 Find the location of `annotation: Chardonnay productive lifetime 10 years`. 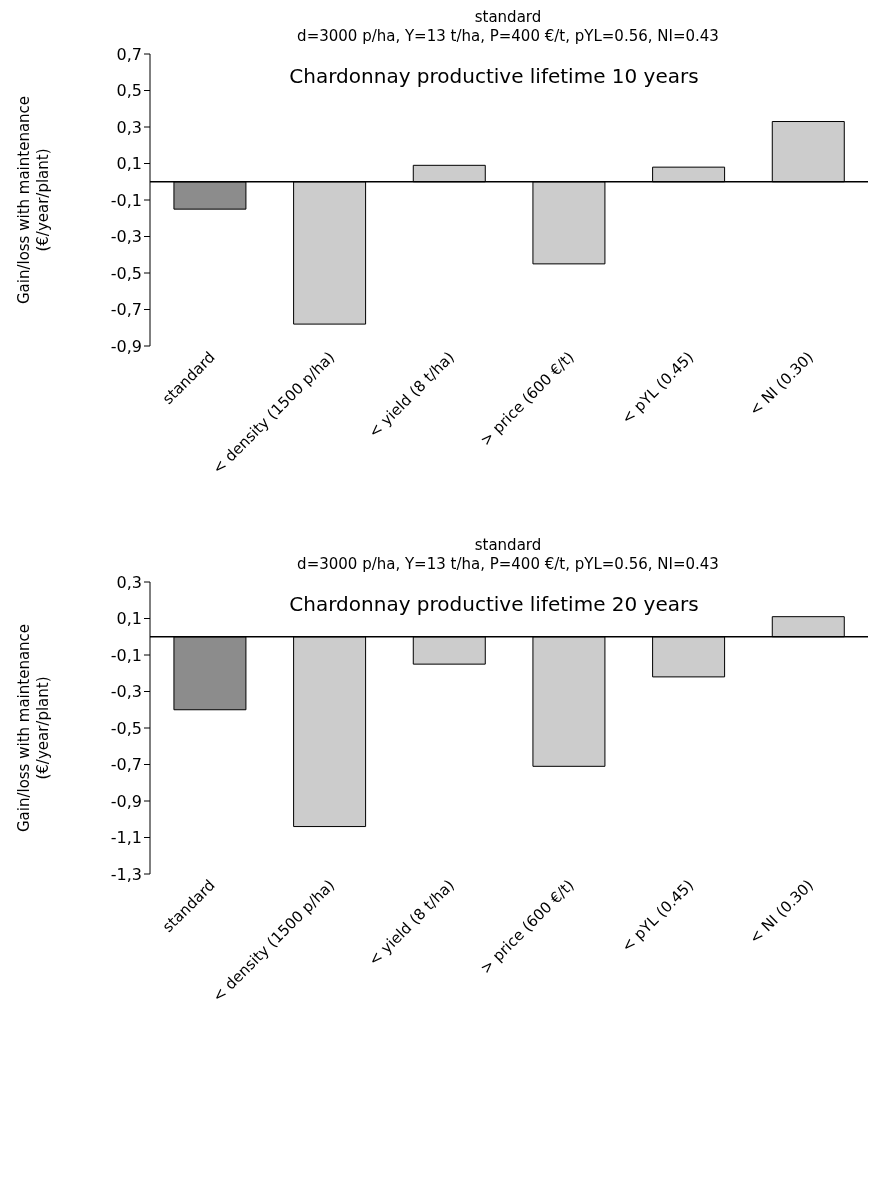

annotation: Chardonnay productive lifetime 10 years is located at coordinates (494, 76).